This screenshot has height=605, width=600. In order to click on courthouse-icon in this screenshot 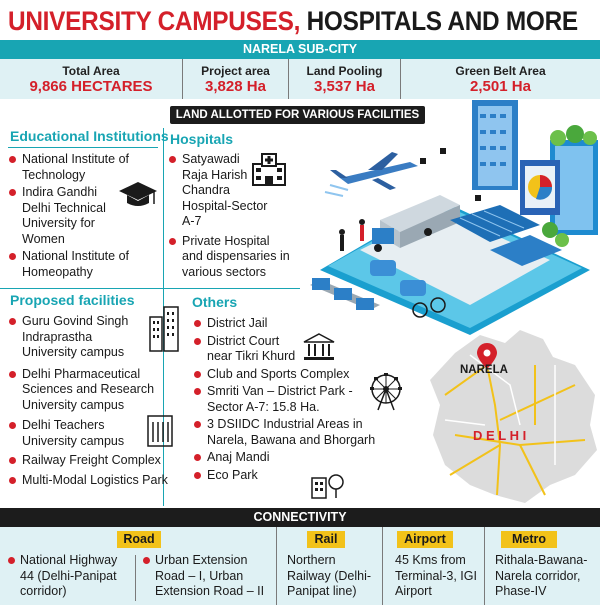, I will do `click(319, 346)`.